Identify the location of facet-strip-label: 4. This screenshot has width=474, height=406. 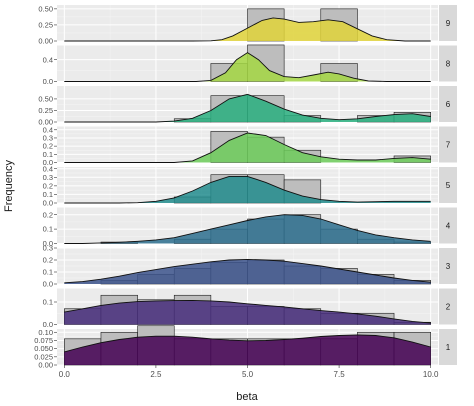
(448, 225).